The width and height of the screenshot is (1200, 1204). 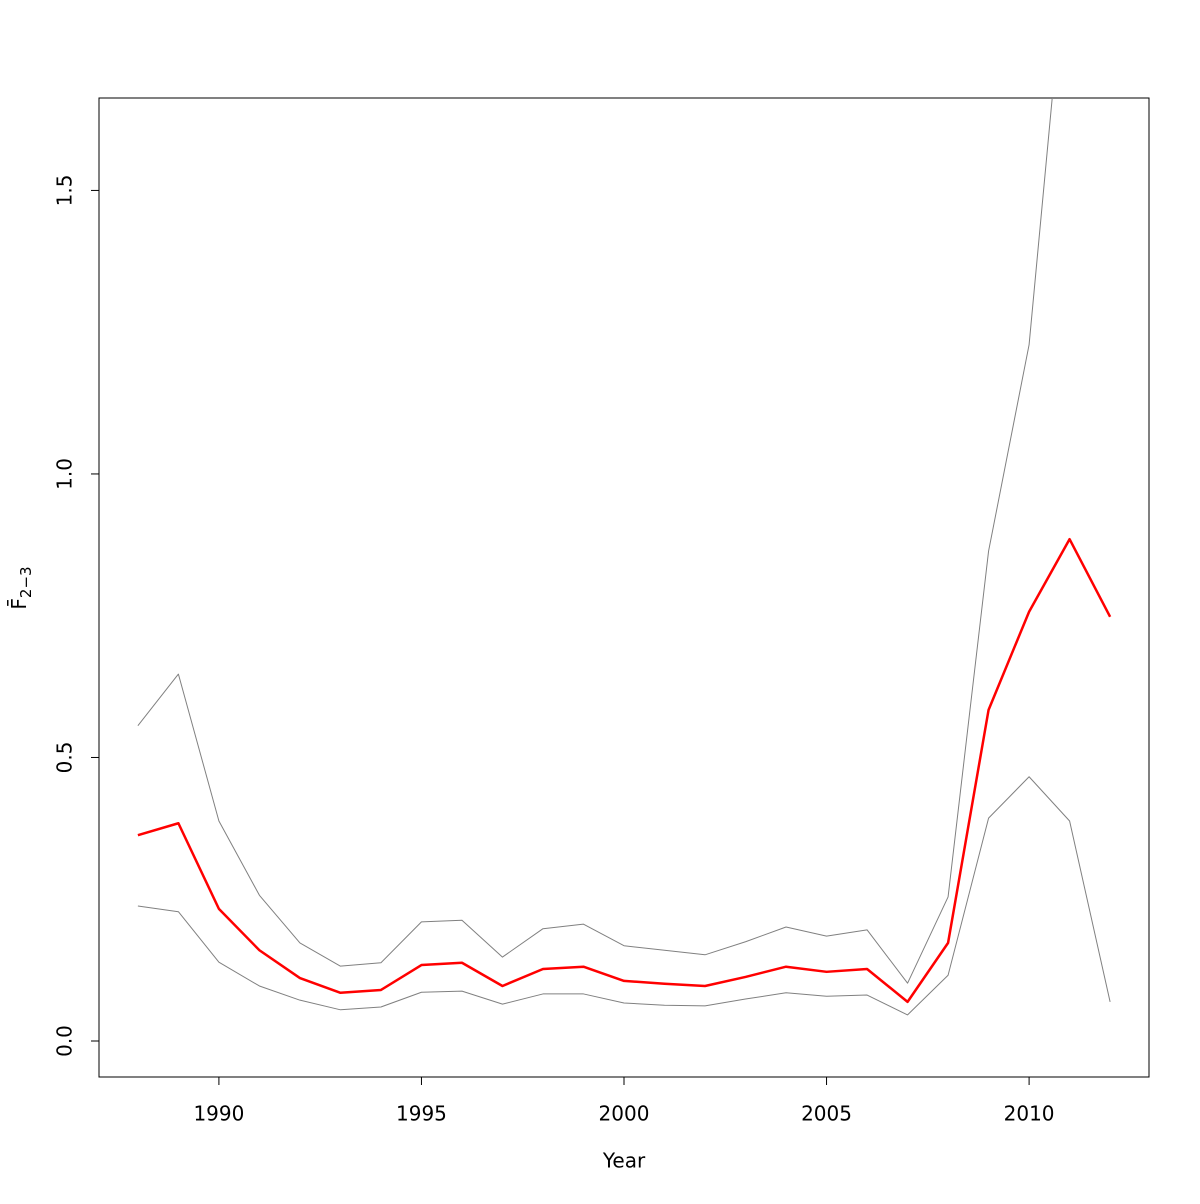 I want to click on y-axis-label-main: F̄, so click(x=18, y=604).